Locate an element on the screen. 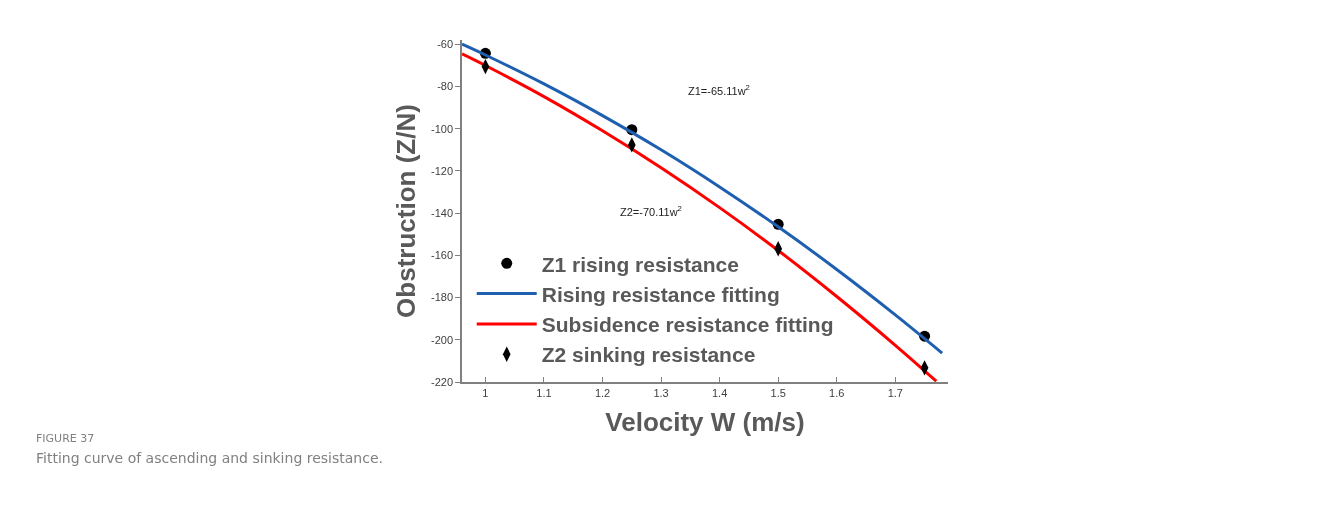 The image size is (1328, 522). legend-label: Subsidence resistance fitting is located at coordinates (687, 325).